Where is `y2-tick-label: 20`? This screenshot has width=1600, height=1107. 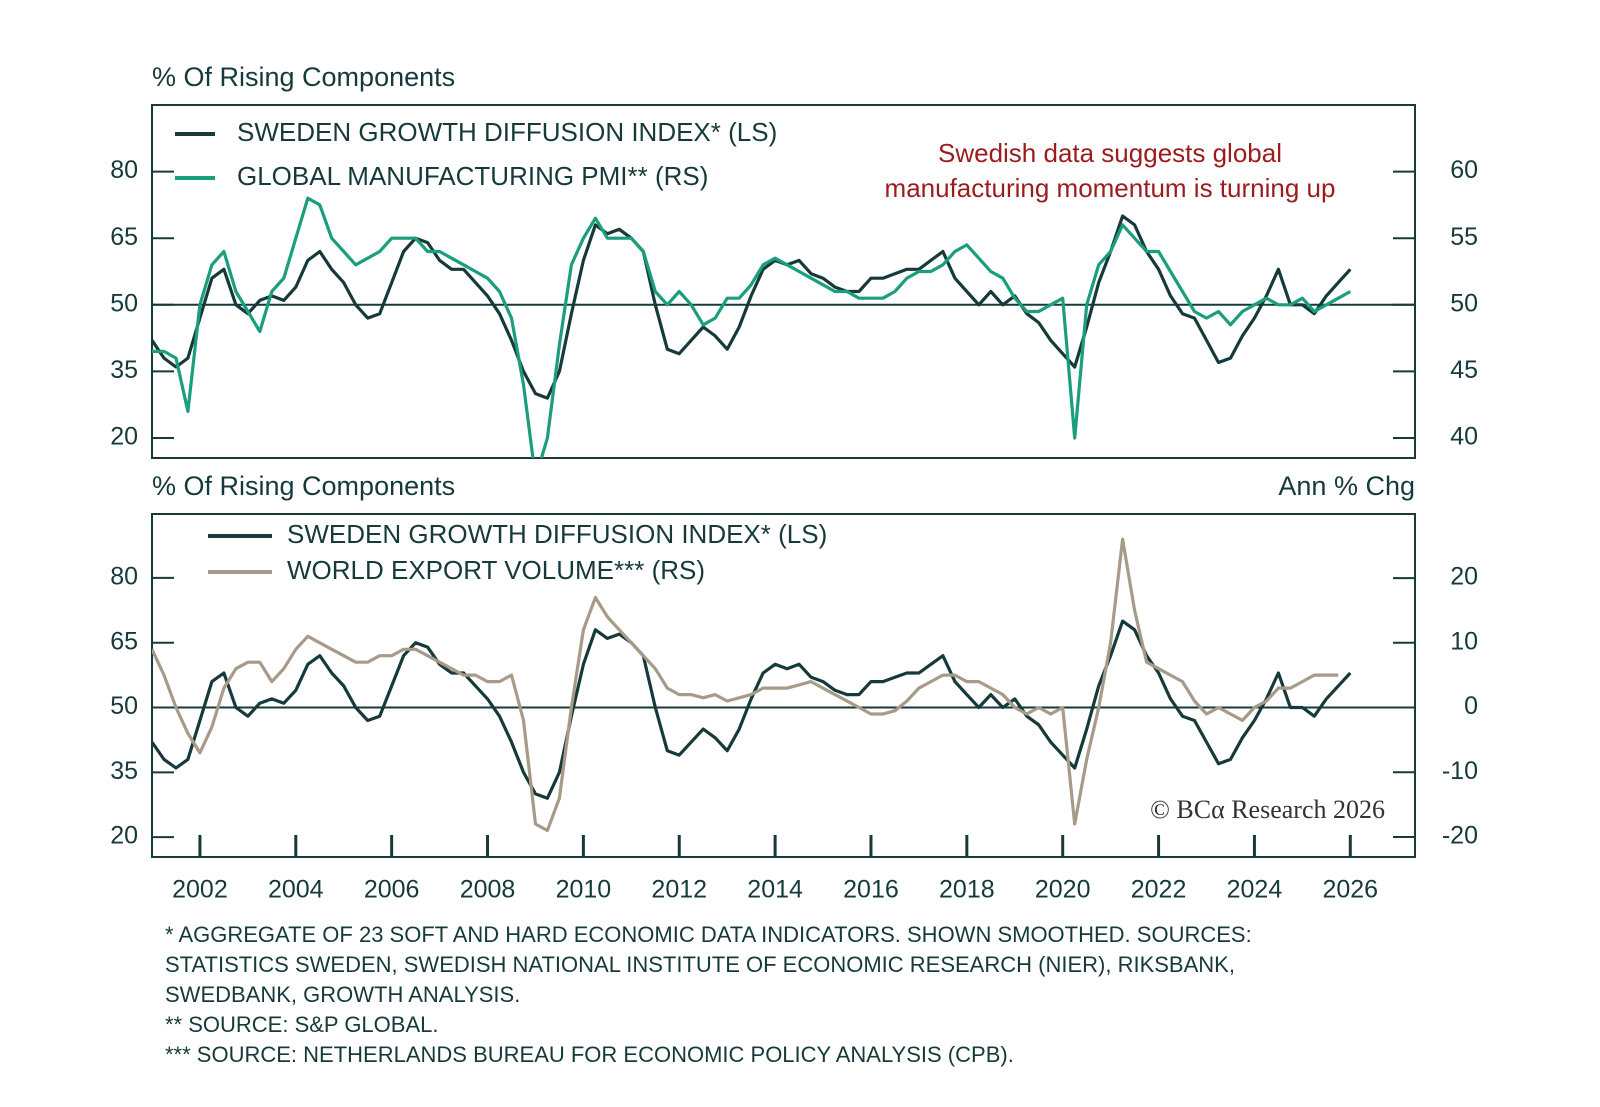
y2-tick-label: 20 is located at coordinates (1464, 577).